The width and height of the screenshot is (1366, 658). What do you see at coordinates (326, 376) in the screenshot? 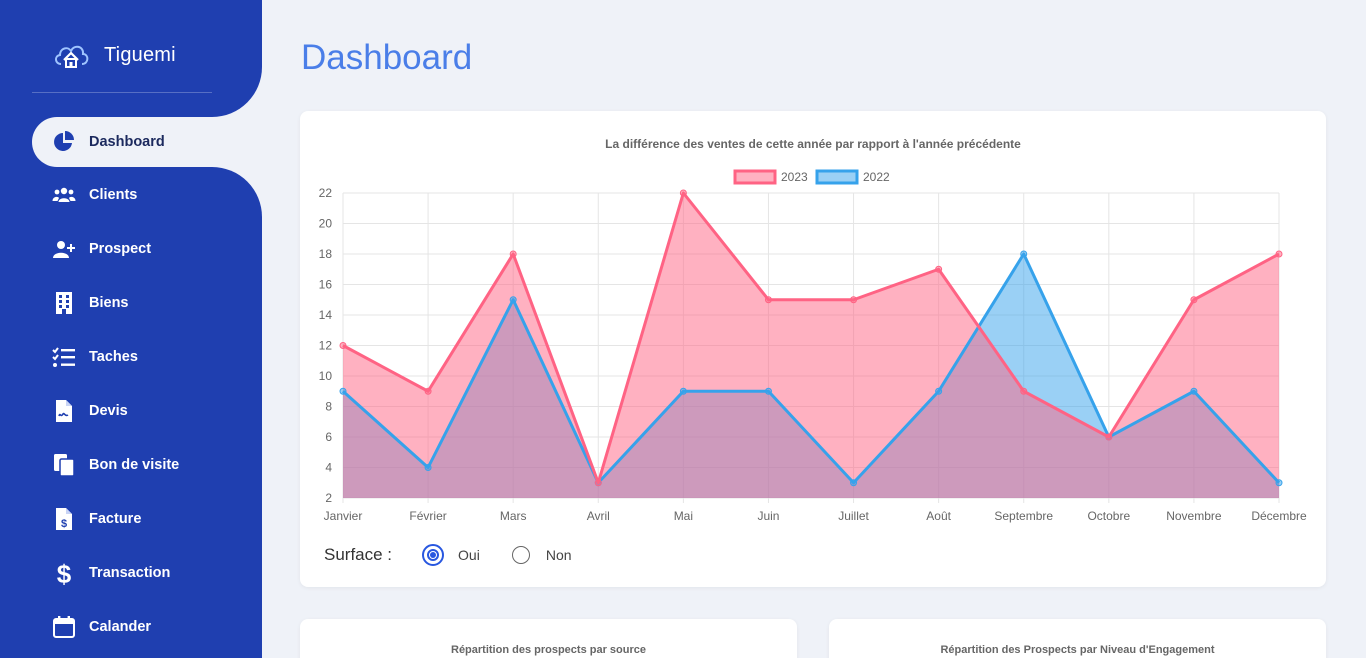
I see `y-tick-label: 10` at bounding box center [326, 376].